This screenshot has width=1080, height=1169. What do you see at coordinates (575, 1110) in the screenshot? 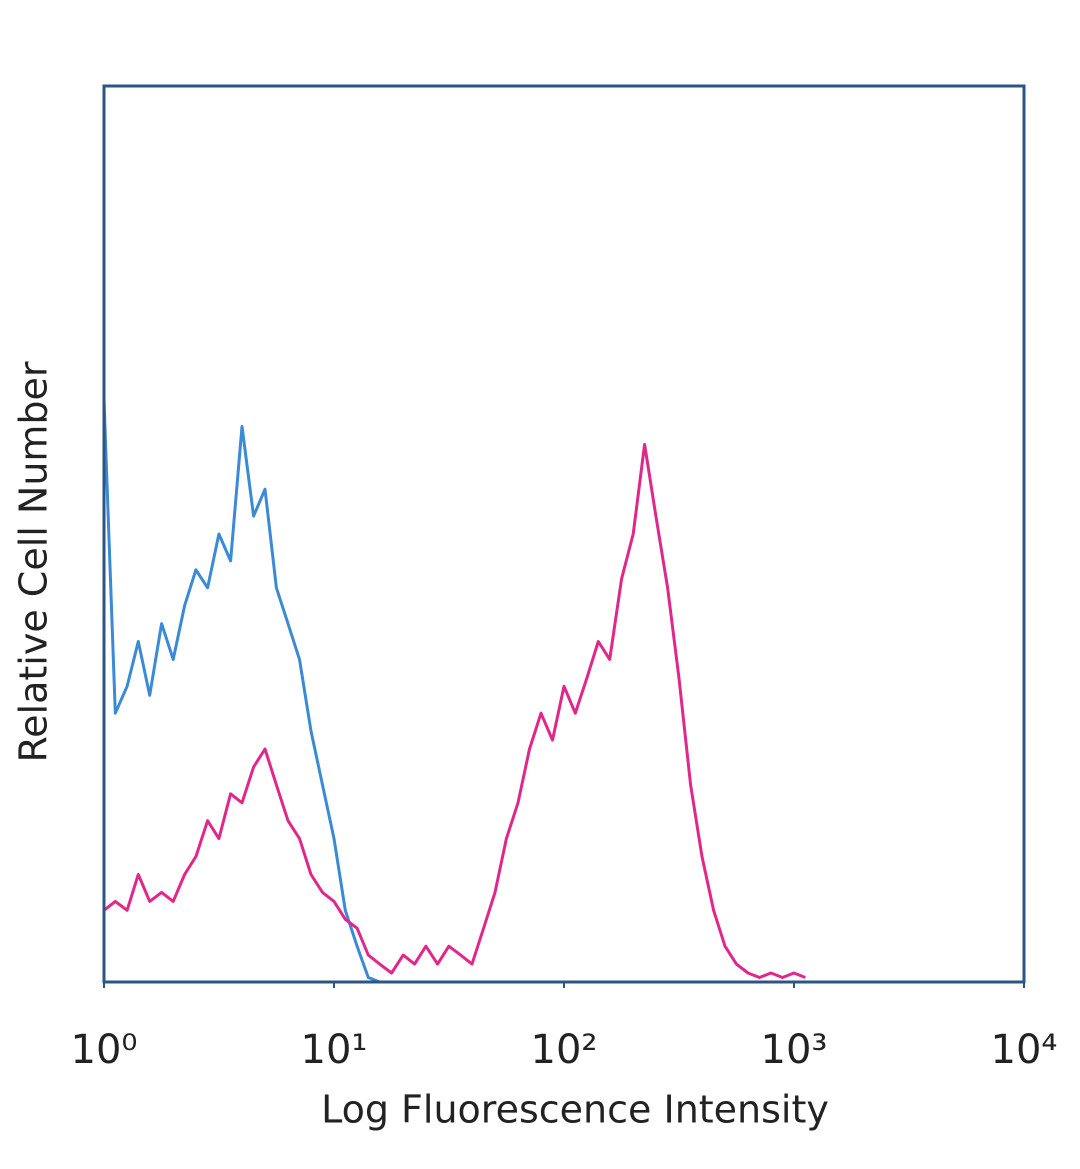
I see `x-axis-label: Log Fluorescence Intensity` at bounding box center [575, 1110].